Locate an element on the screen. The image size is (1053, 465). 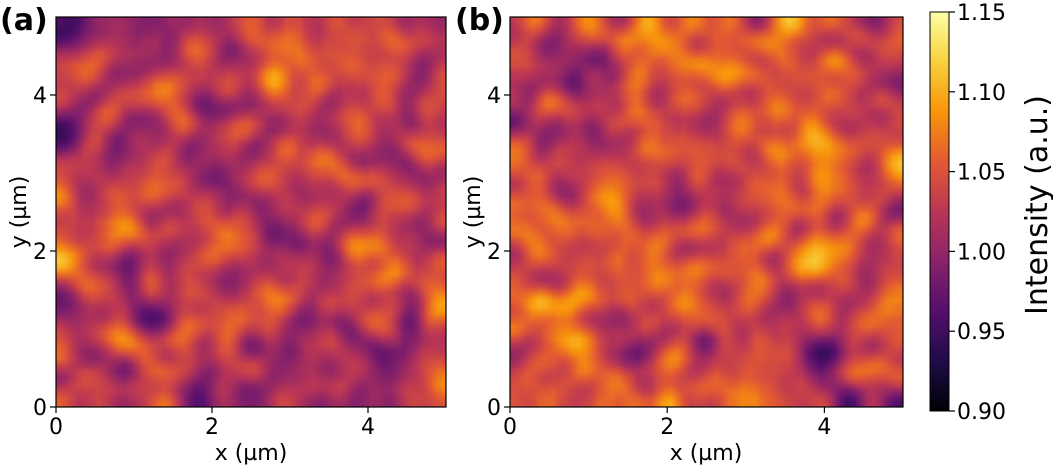
colorbar-tick-label: 1.00 is located at coordinates (981, 252).